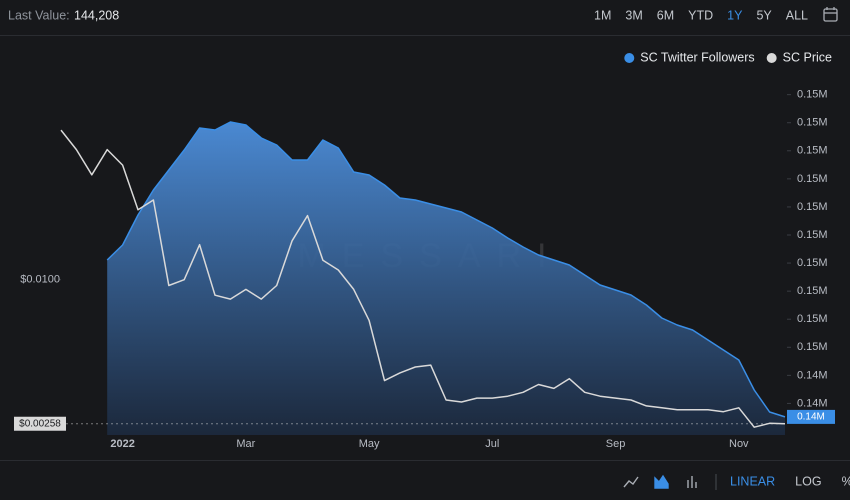 The width and height of the screenshot is (850, 500). I want to click on range-button: 1M, so click(602, 15).